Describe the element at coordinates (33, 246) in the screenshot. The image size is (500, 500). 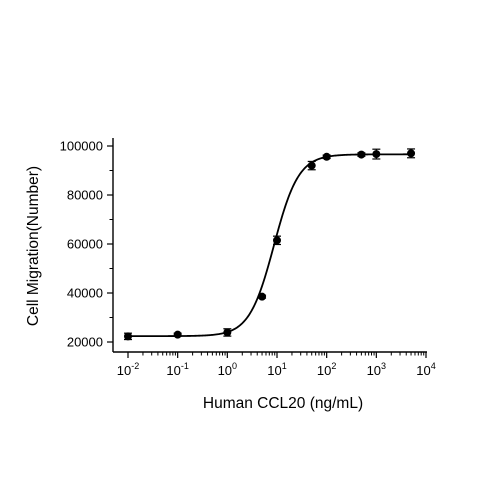
I see `y-axis-title: Cell Migration(Number)` at that location.